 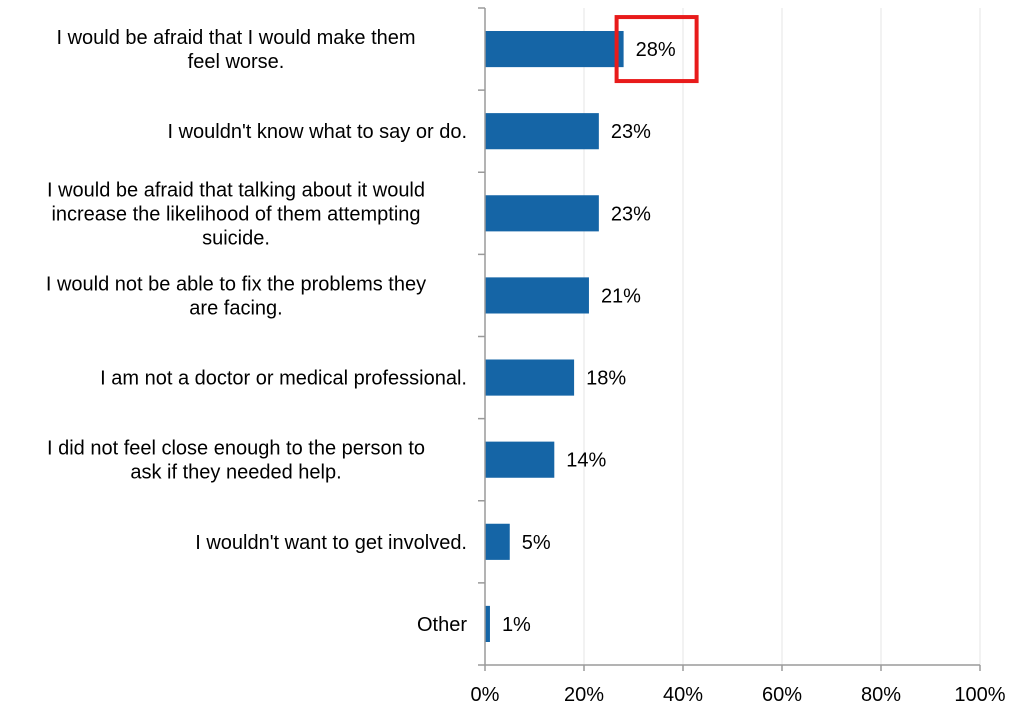 I want to click on category-label: I wouldn't know what to say or do., so click(x=317, y=132).